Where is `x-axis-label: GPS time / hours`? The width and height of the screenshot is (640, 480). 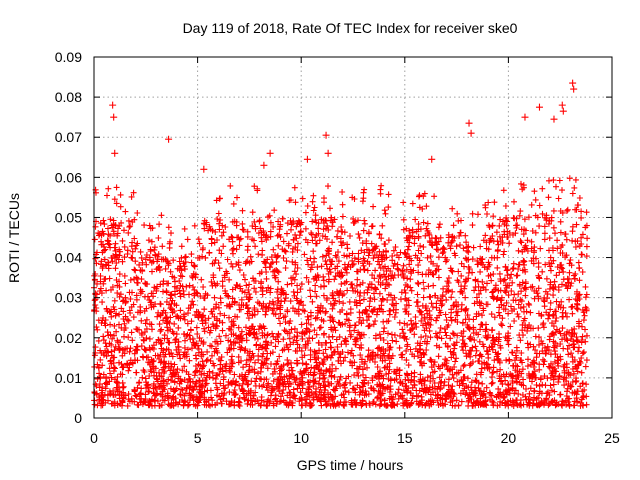
x-axis-label: GPS time / hours is located at coordinates (350, 465).